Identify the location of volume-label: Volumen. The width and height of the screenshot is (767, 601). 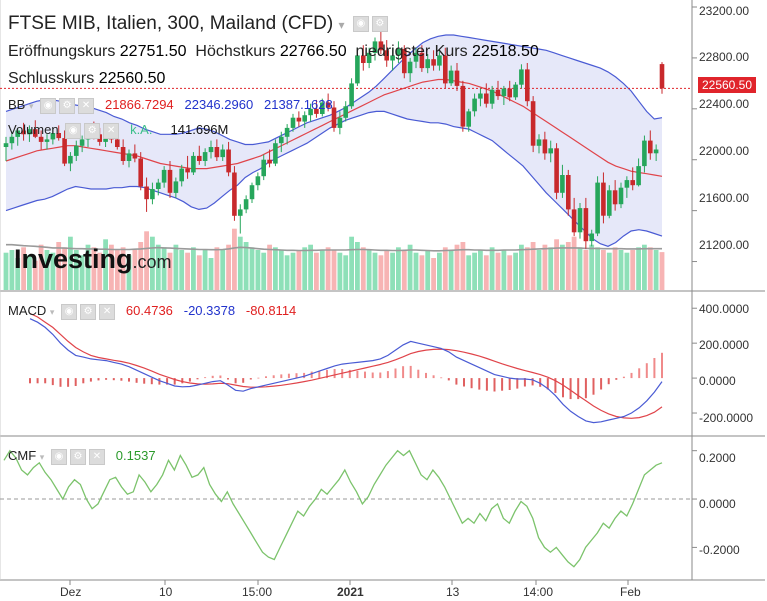
(33, 129).